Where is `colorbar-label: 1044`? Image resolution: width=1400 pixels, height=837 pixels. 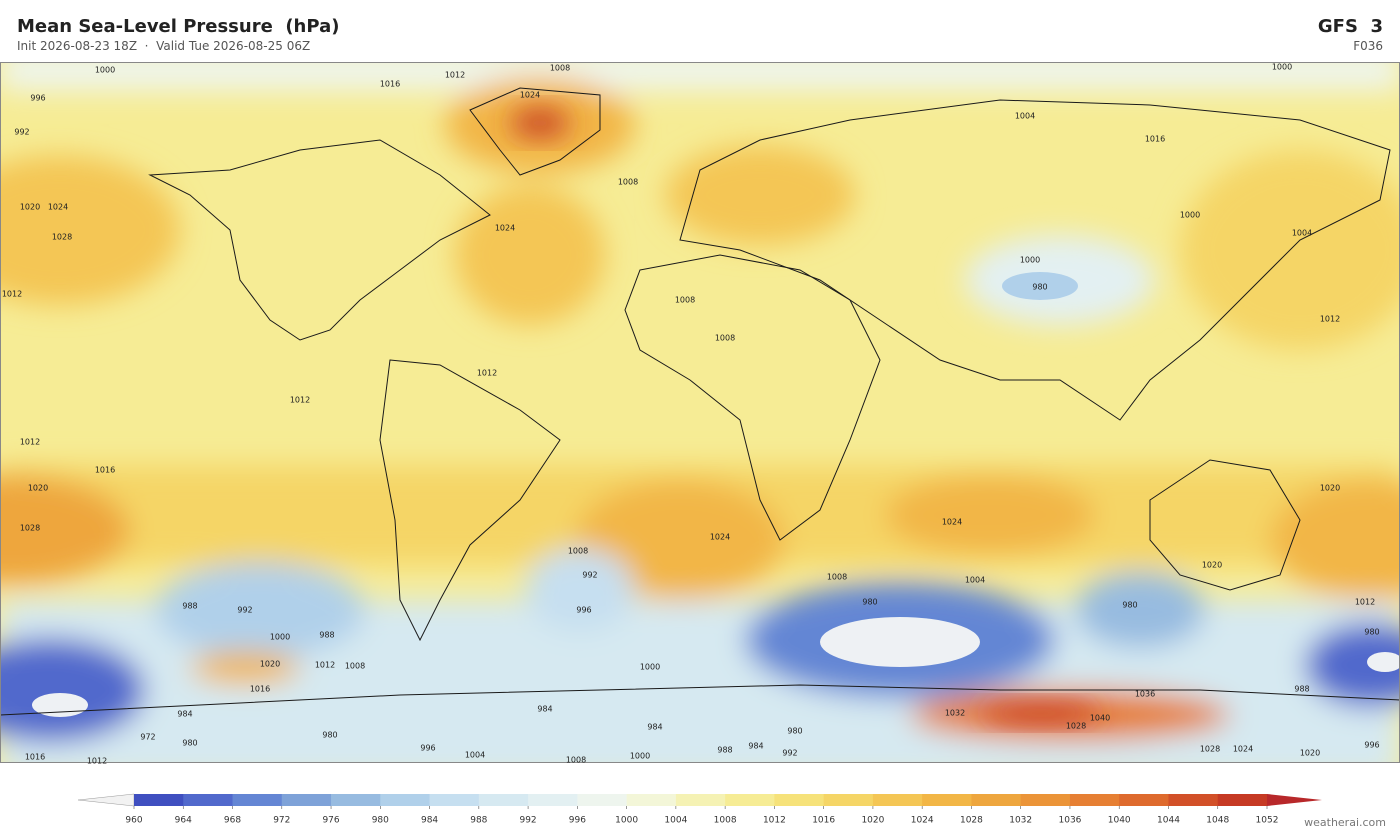 colorbar-label: 1044 is located at coordinates (1168, 821).